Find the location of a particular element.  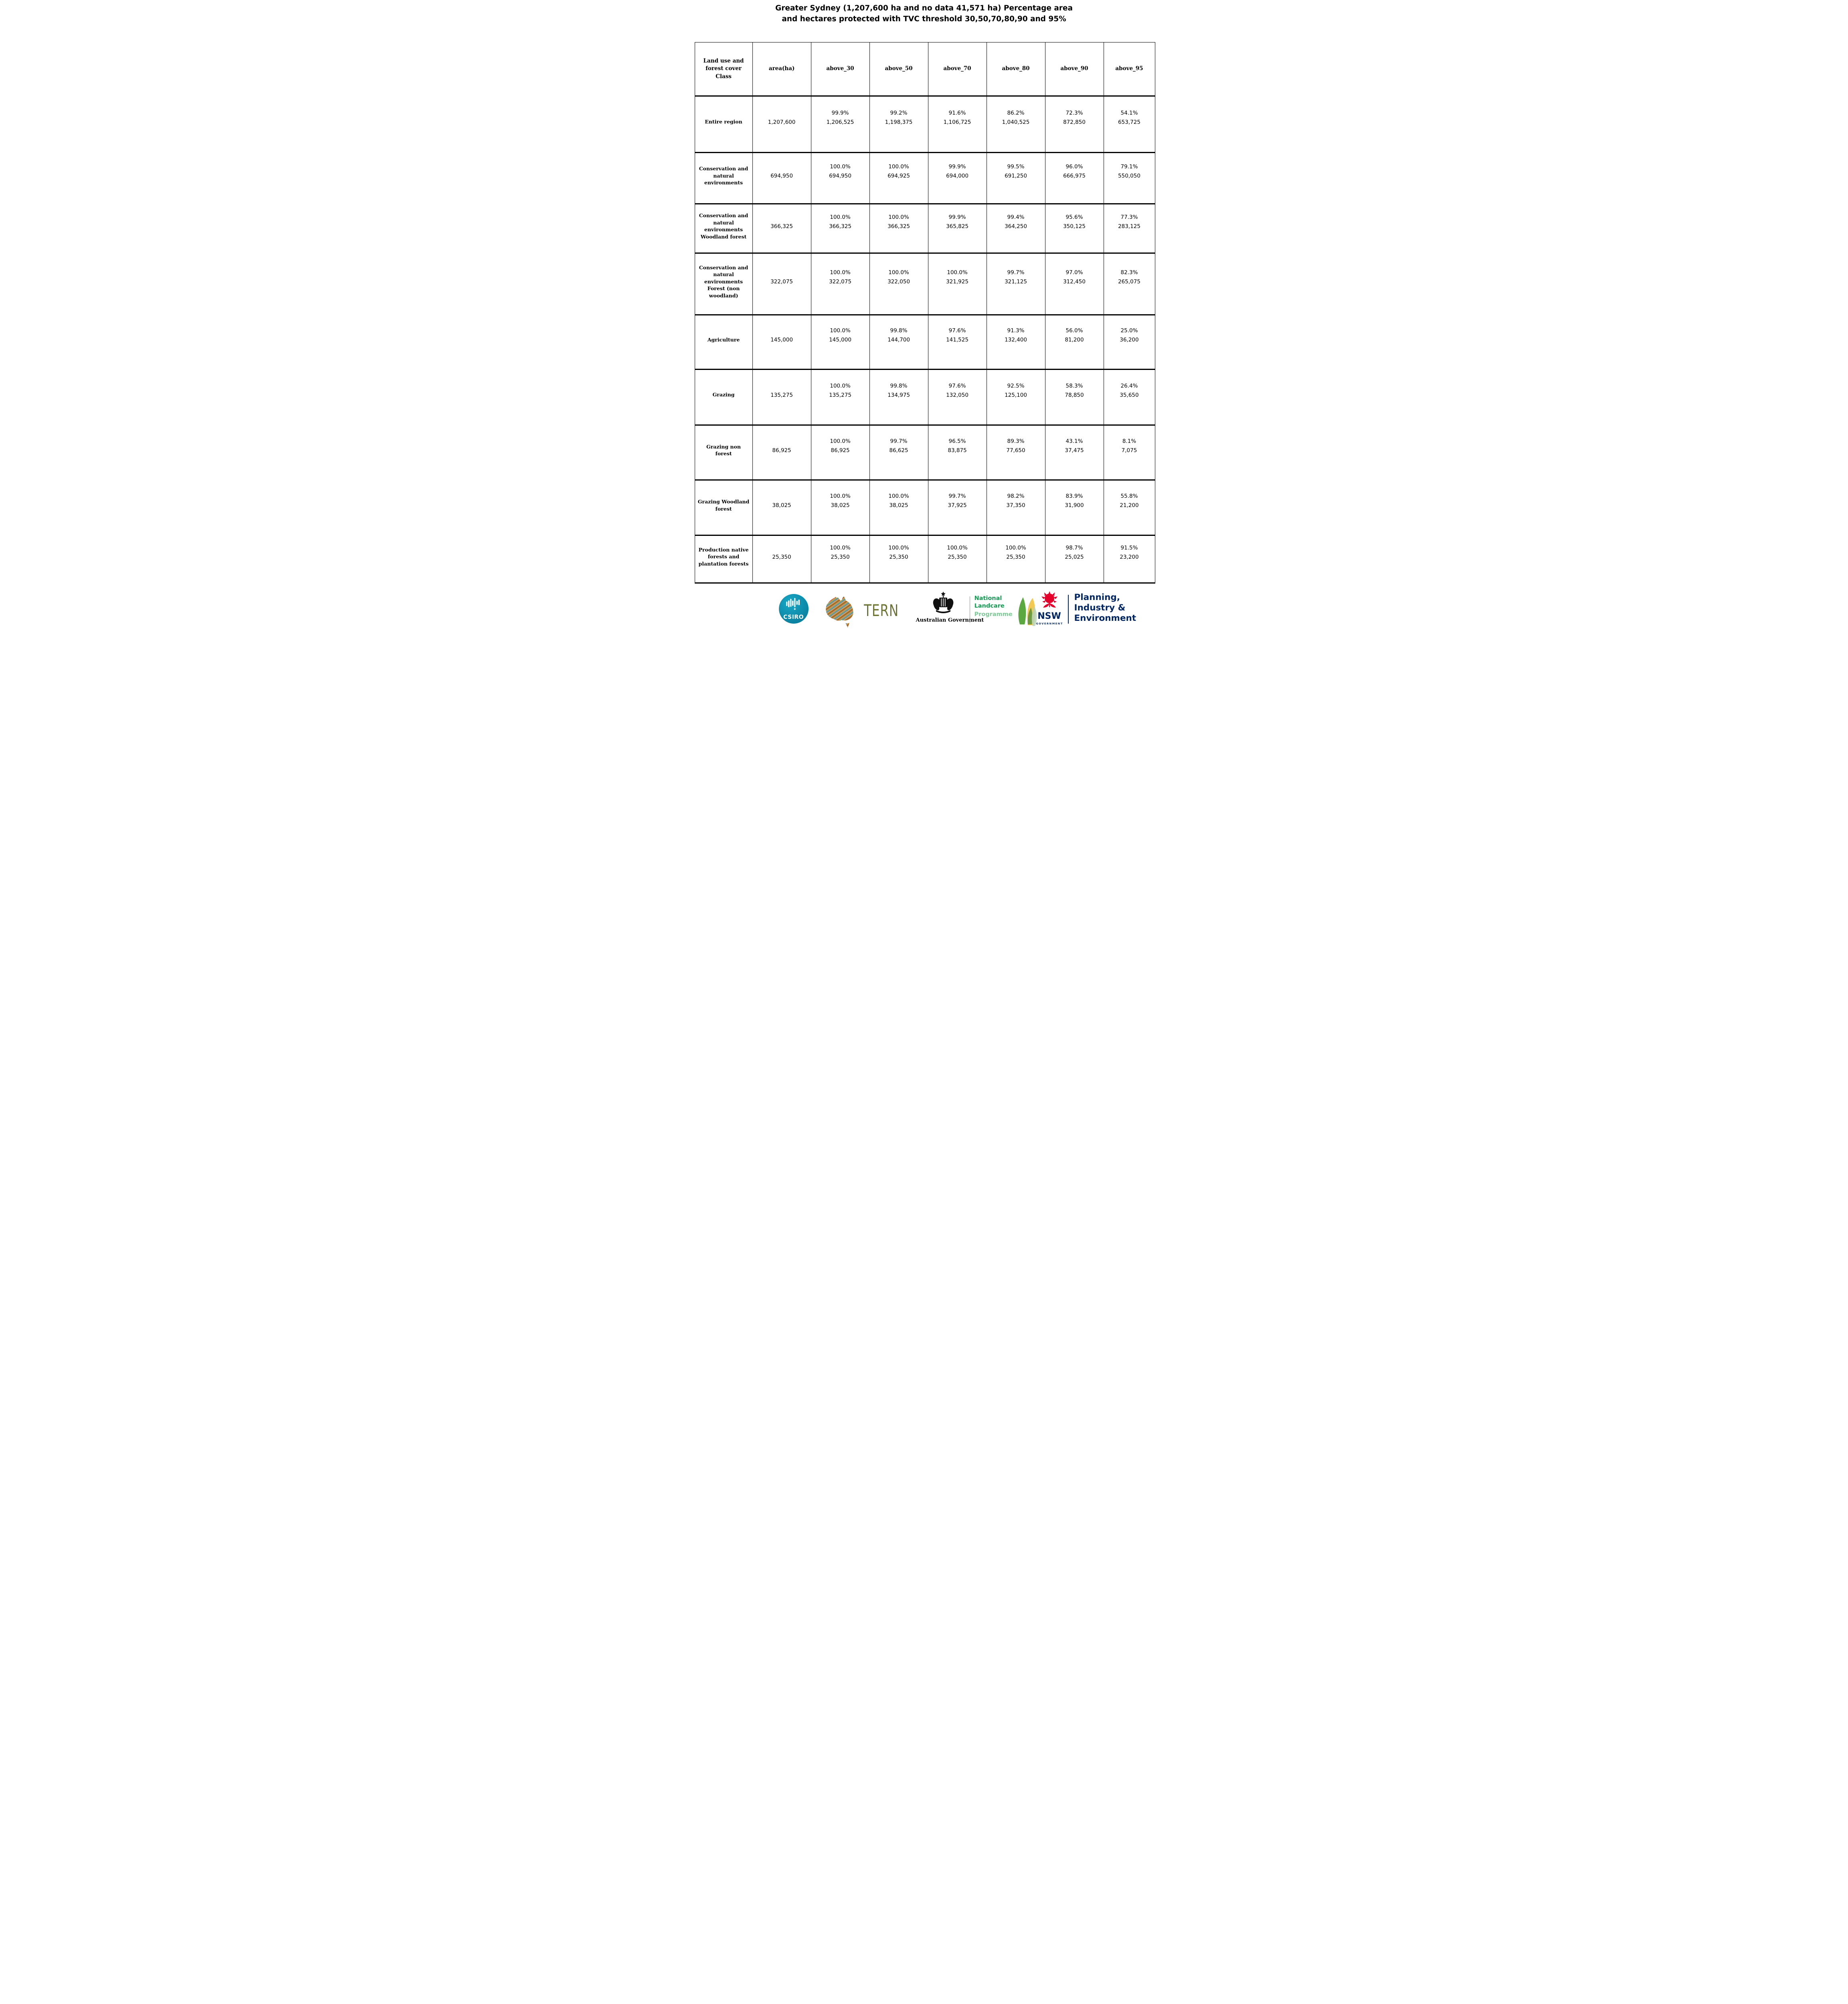

cell-value-stack: 99.2% 1,198,375 is located at coordinates (899, 117).